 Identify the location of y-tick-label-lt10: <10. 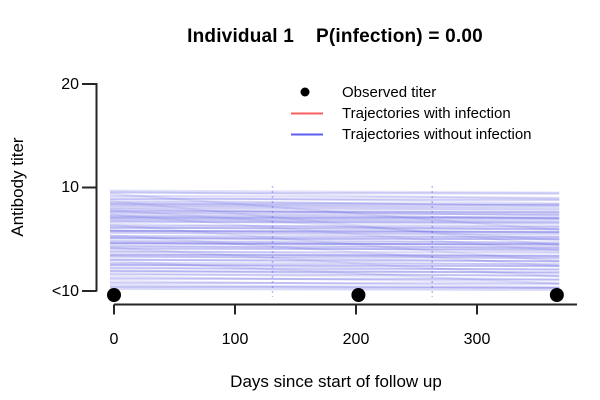
(65, 291).